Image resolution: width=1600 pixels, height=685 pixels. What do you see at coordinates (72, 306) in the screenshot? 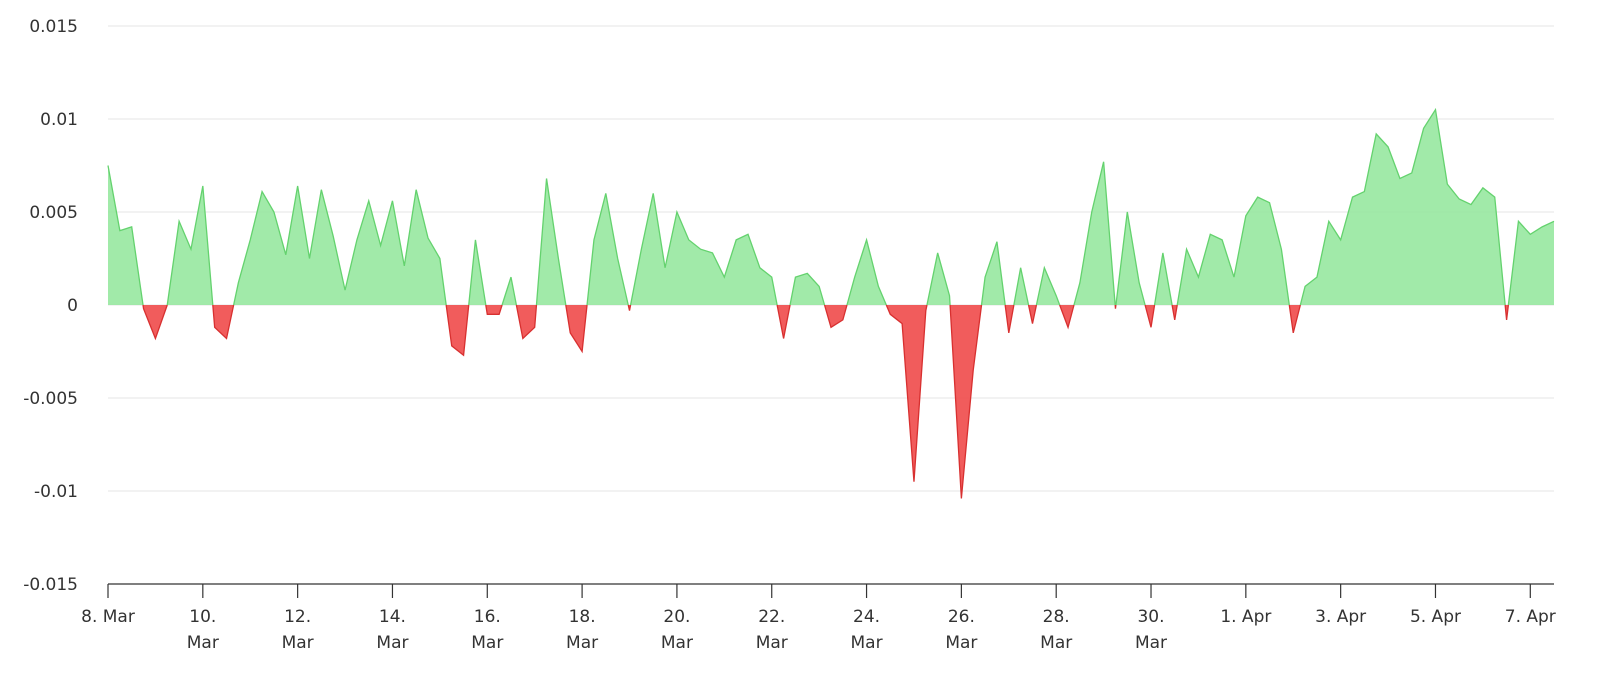
I see `y-tick-label: 0` at bounding box center [72, 306].